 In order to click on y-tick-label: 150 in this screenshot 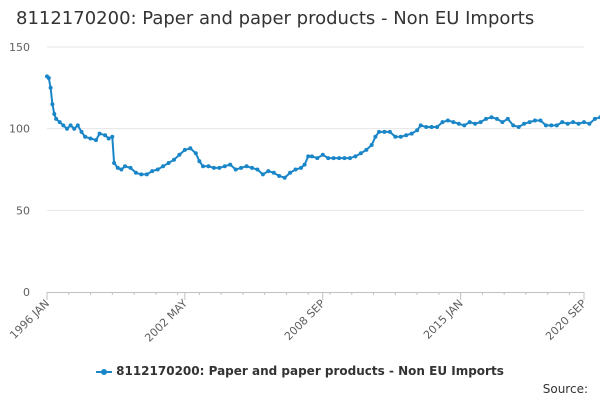, I will do `click(19, 47)`.